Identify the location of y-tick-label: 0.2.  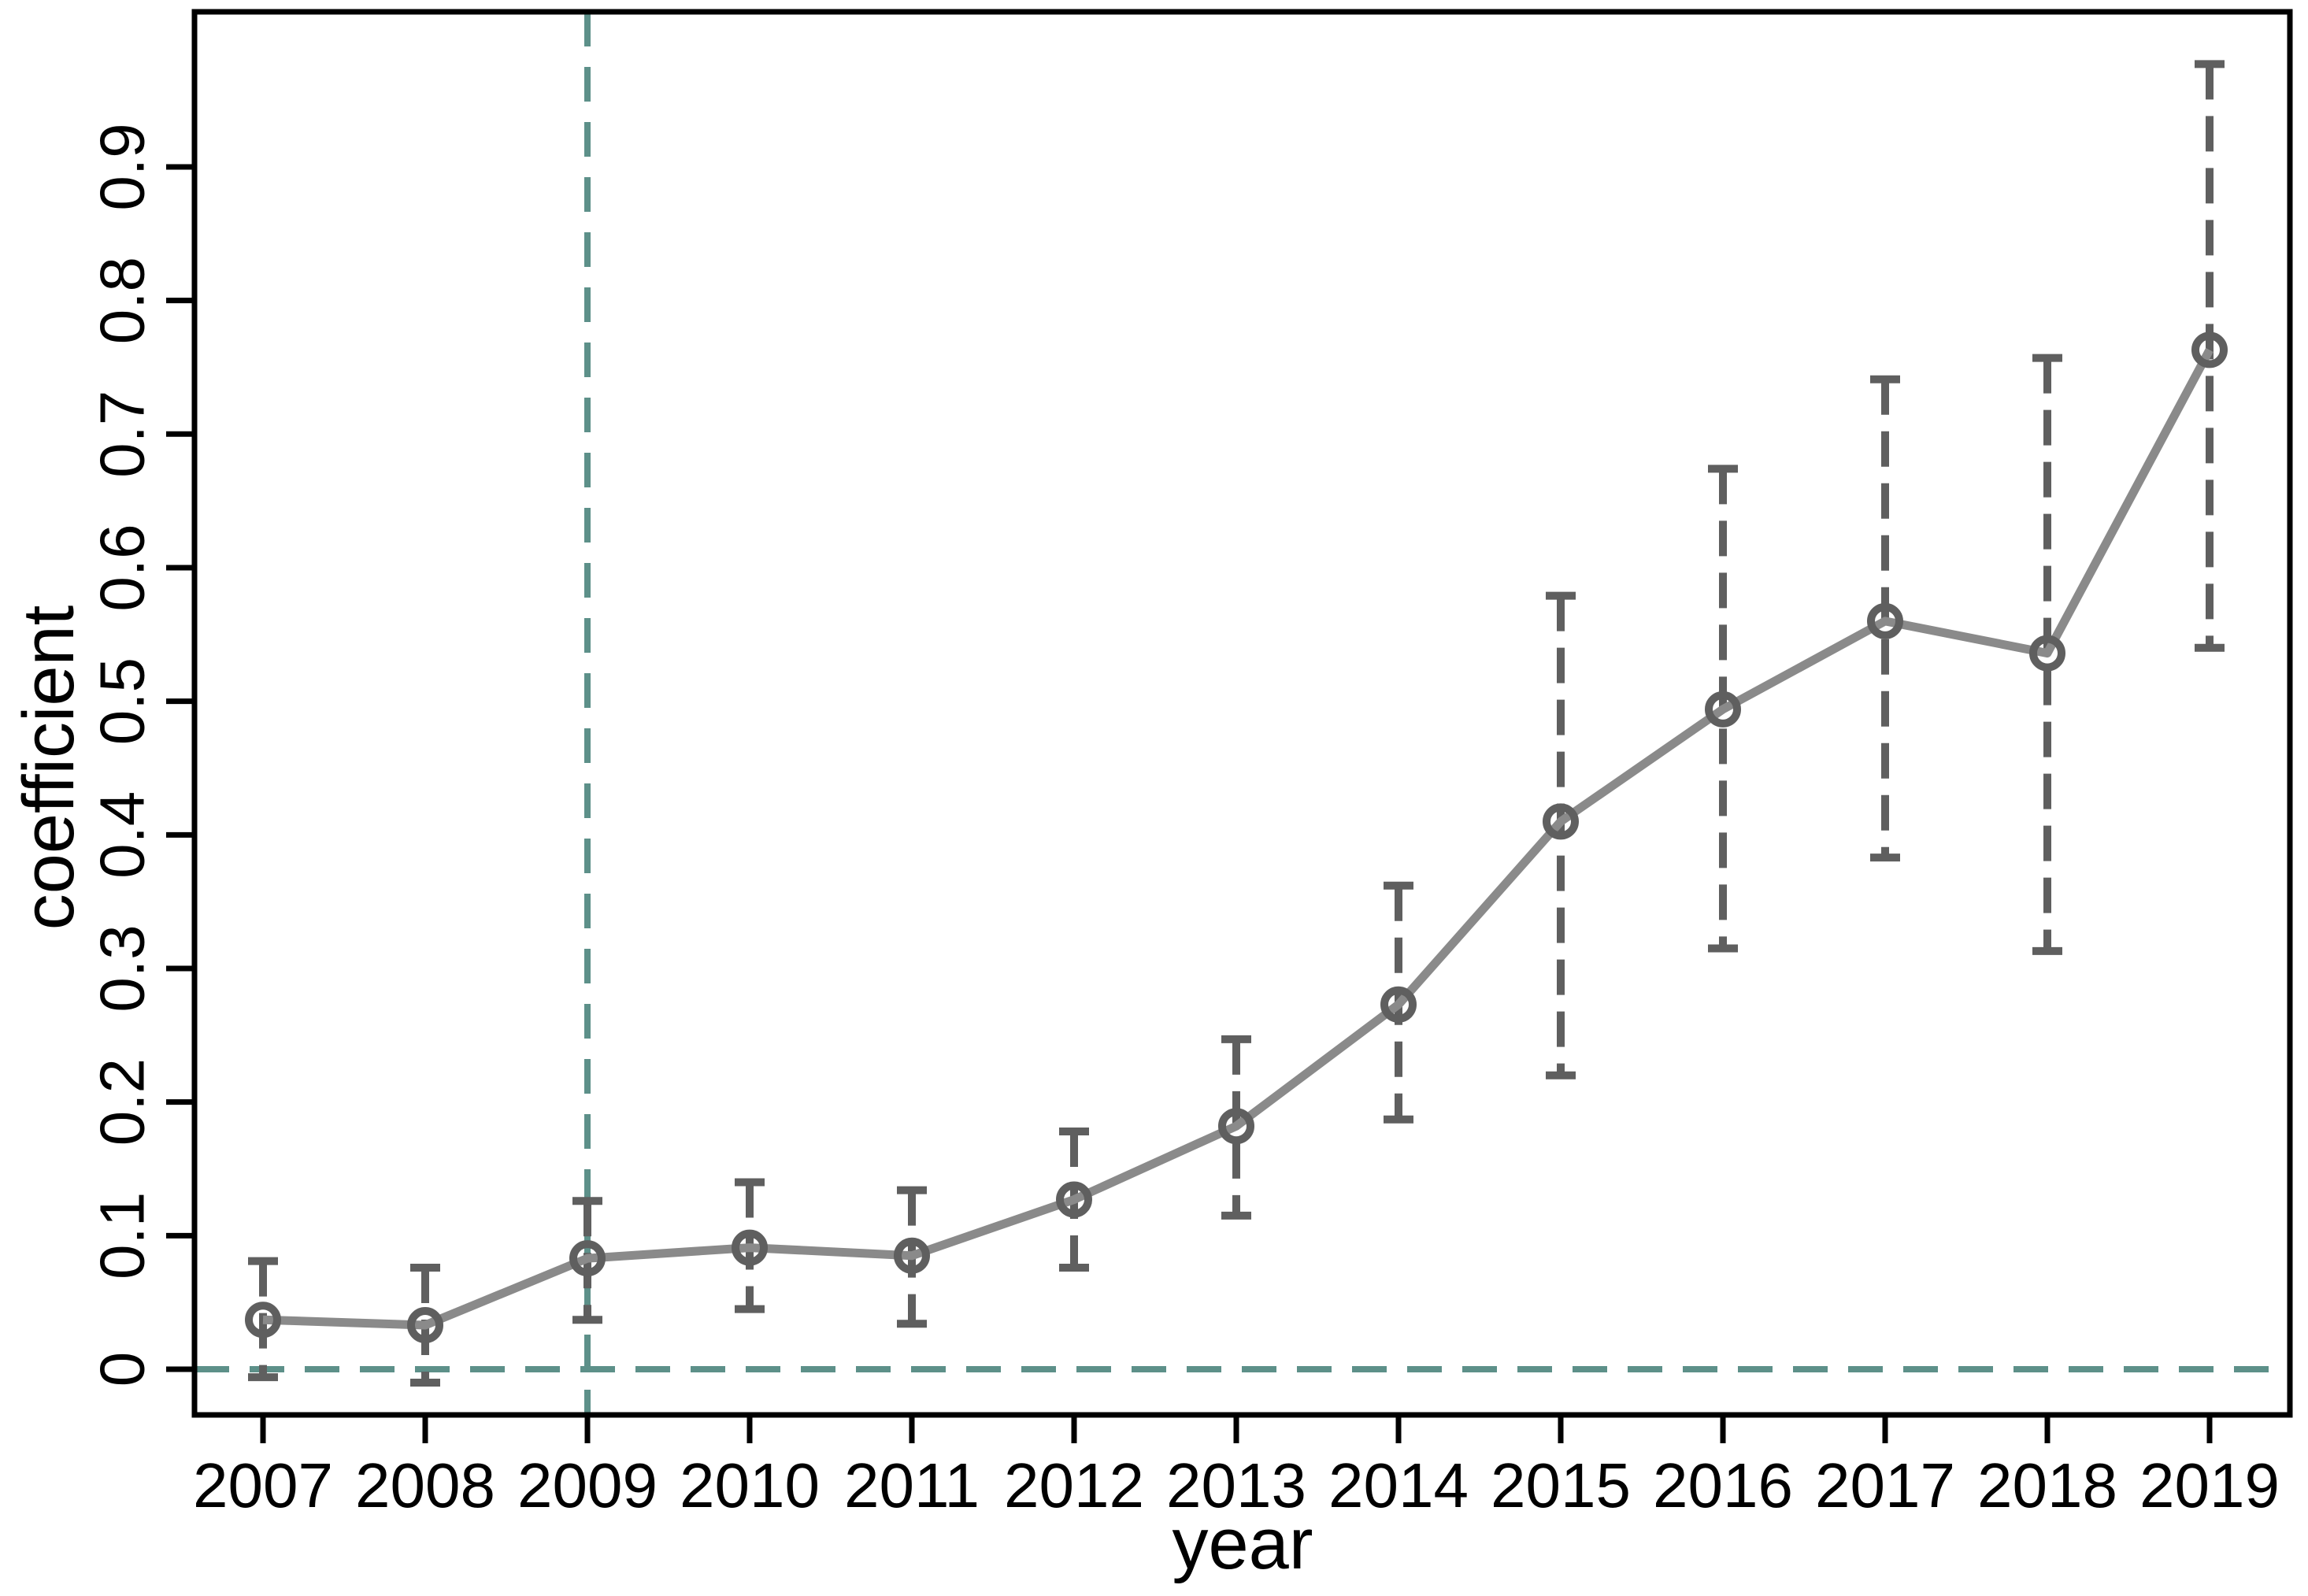
(122, 1102).